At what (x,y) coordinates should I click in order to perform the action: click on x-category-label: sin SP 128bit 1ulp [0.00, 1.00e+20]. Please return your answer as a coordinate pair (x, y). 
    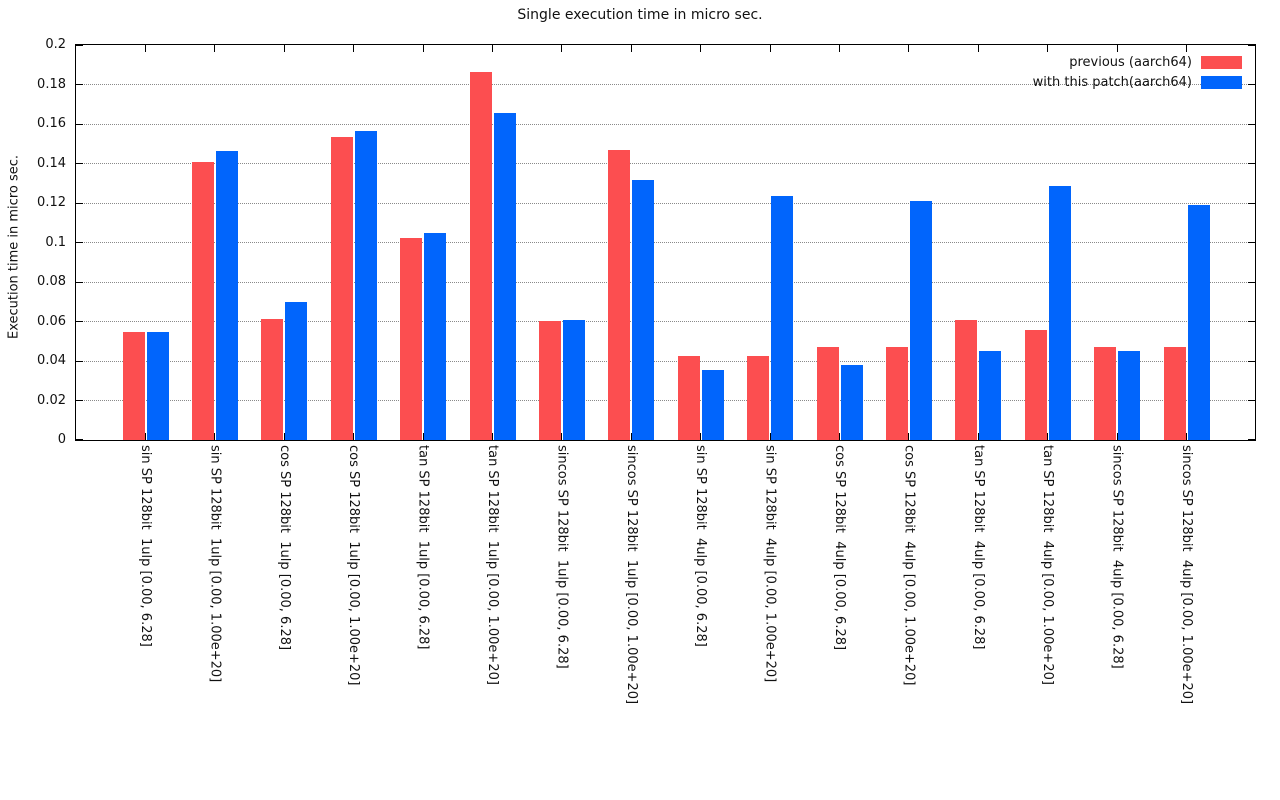
    Looking at the image, I should click on (215, 564).